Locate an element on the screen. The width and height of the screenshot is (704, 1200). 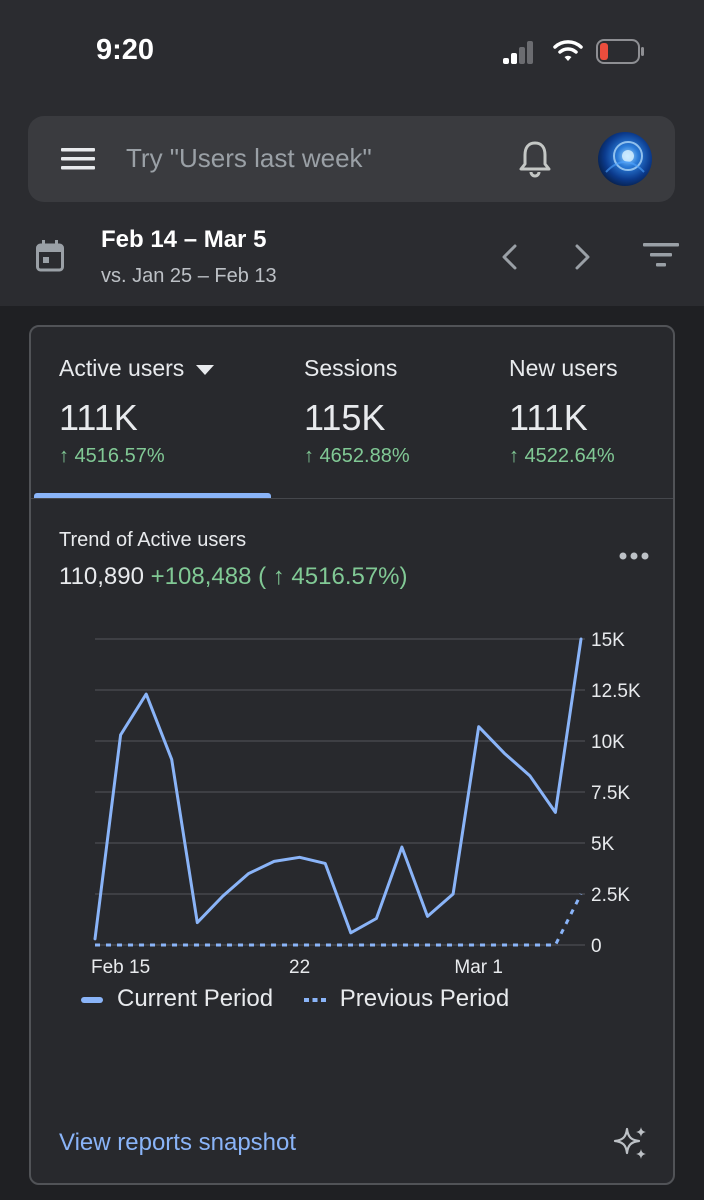
tab-active-users: Active users 111K ↑ 4516.57% is located at coordinates (174, 413).